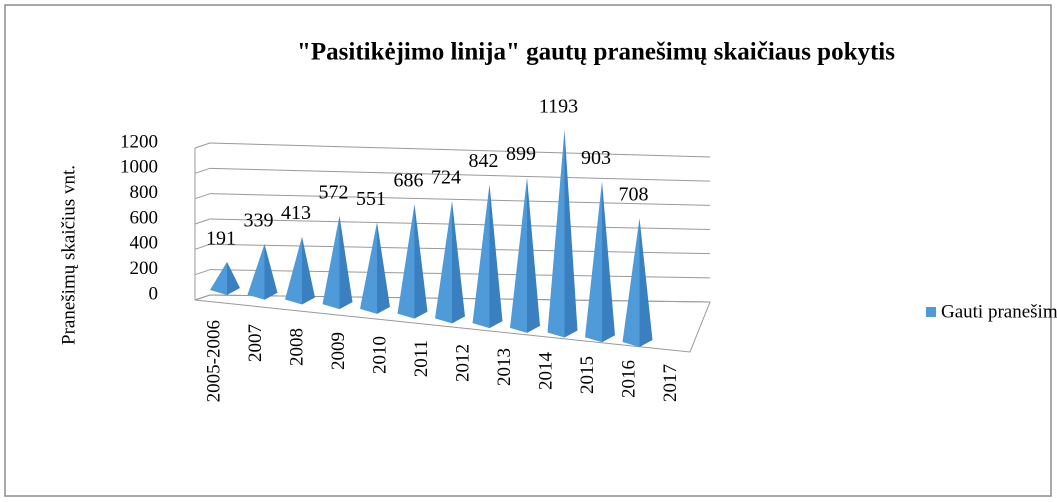  What do you see at coordinates (558, 106) in the screenshot?
I see `data-label: 1193` at bounding box center [558, 106].